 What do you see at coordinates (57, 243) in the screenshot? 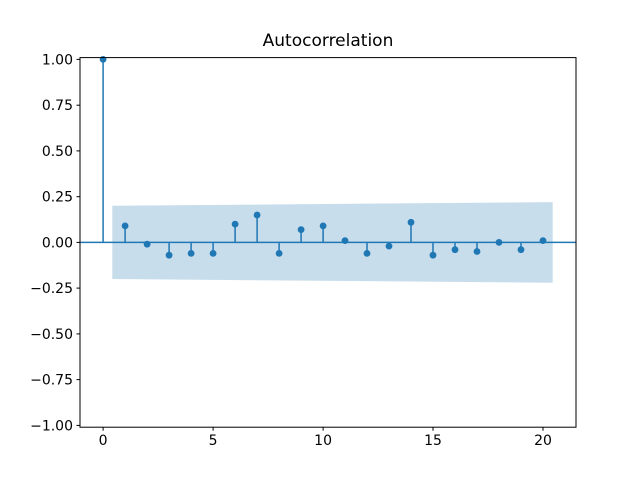
I see `y-tick-label: 0.00` at bounding box center [57, 243].